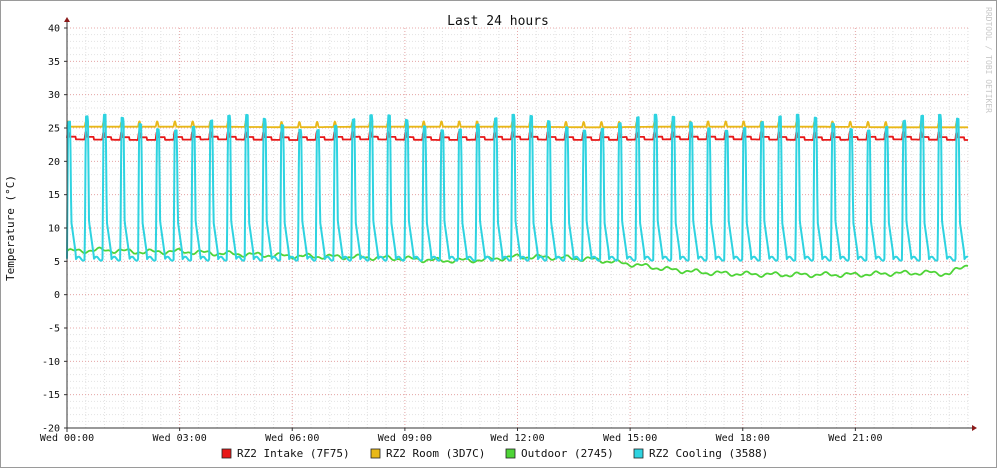 The image size is (997, 468). I want to click on x-axis-arrow, so click(974, 428).